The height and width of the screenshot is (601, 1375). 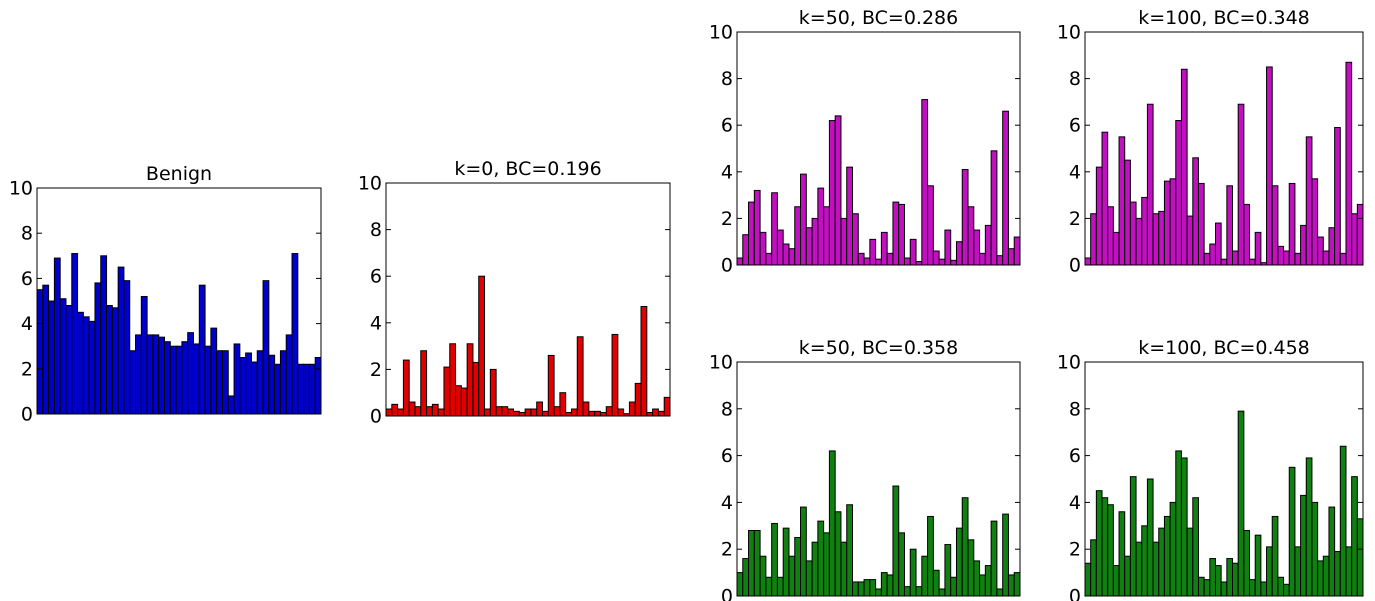 I want to click on subplot-k100-bc0458: 0 2 4 6 8 10 k=100, BC=0.458, so click(x=1210, y=469).